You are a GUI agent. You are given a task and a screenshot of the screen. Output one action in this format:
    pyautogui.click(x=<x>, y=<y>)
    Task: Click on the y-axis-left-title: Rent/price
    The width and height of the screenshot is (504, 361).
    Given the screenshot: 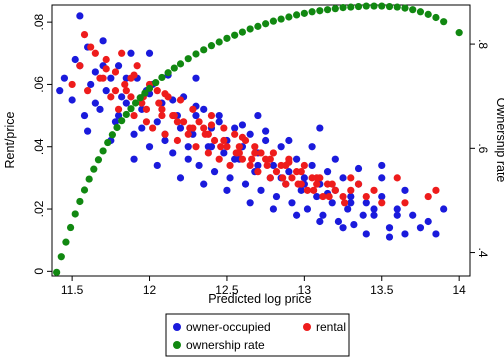 What is the action you would take?
    pyautogui.click(x=10, y=139)
    